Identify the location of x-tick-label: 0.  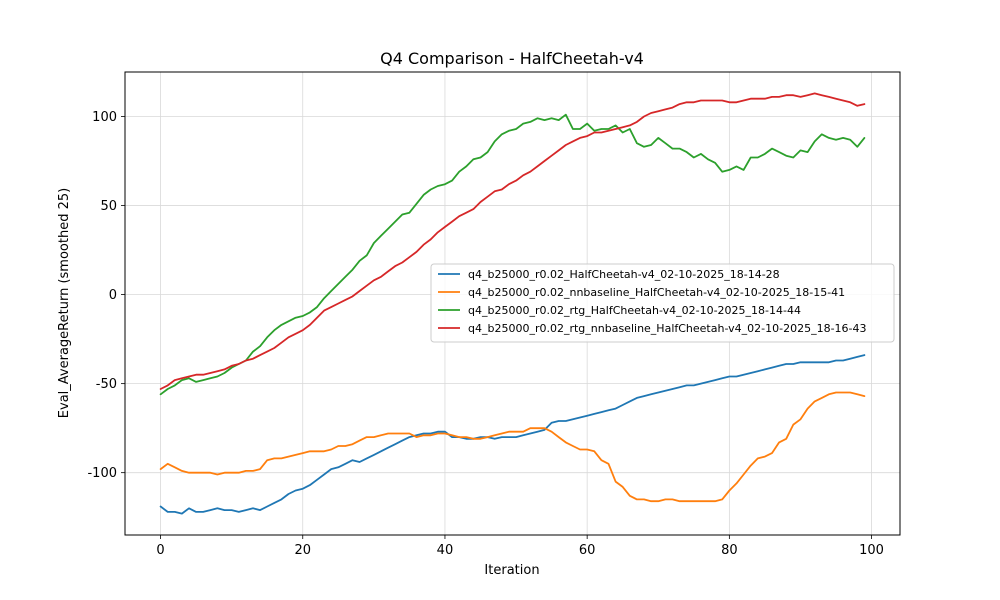
(160, 550).